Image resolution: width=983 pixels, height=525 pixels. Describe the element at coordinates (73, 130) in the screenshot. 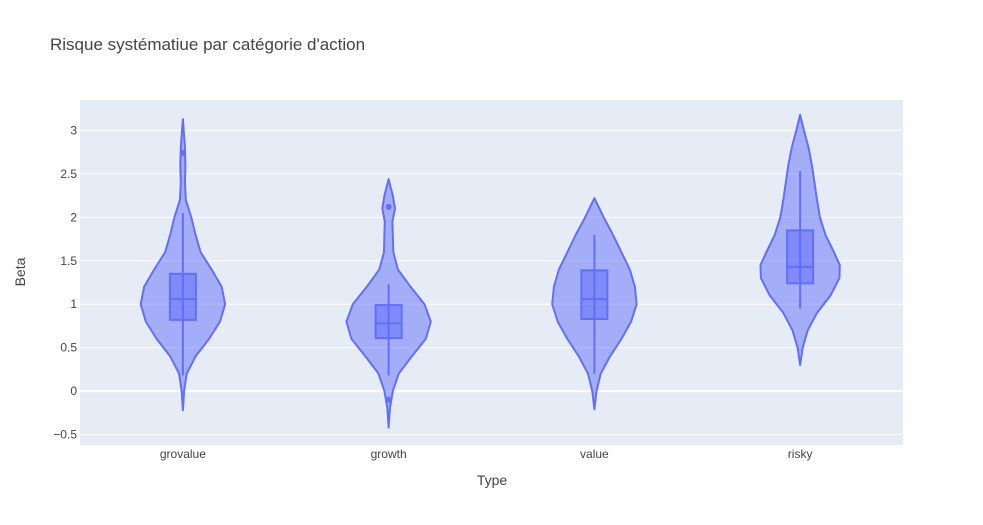

I see `y-tick-label: 3` at that location.